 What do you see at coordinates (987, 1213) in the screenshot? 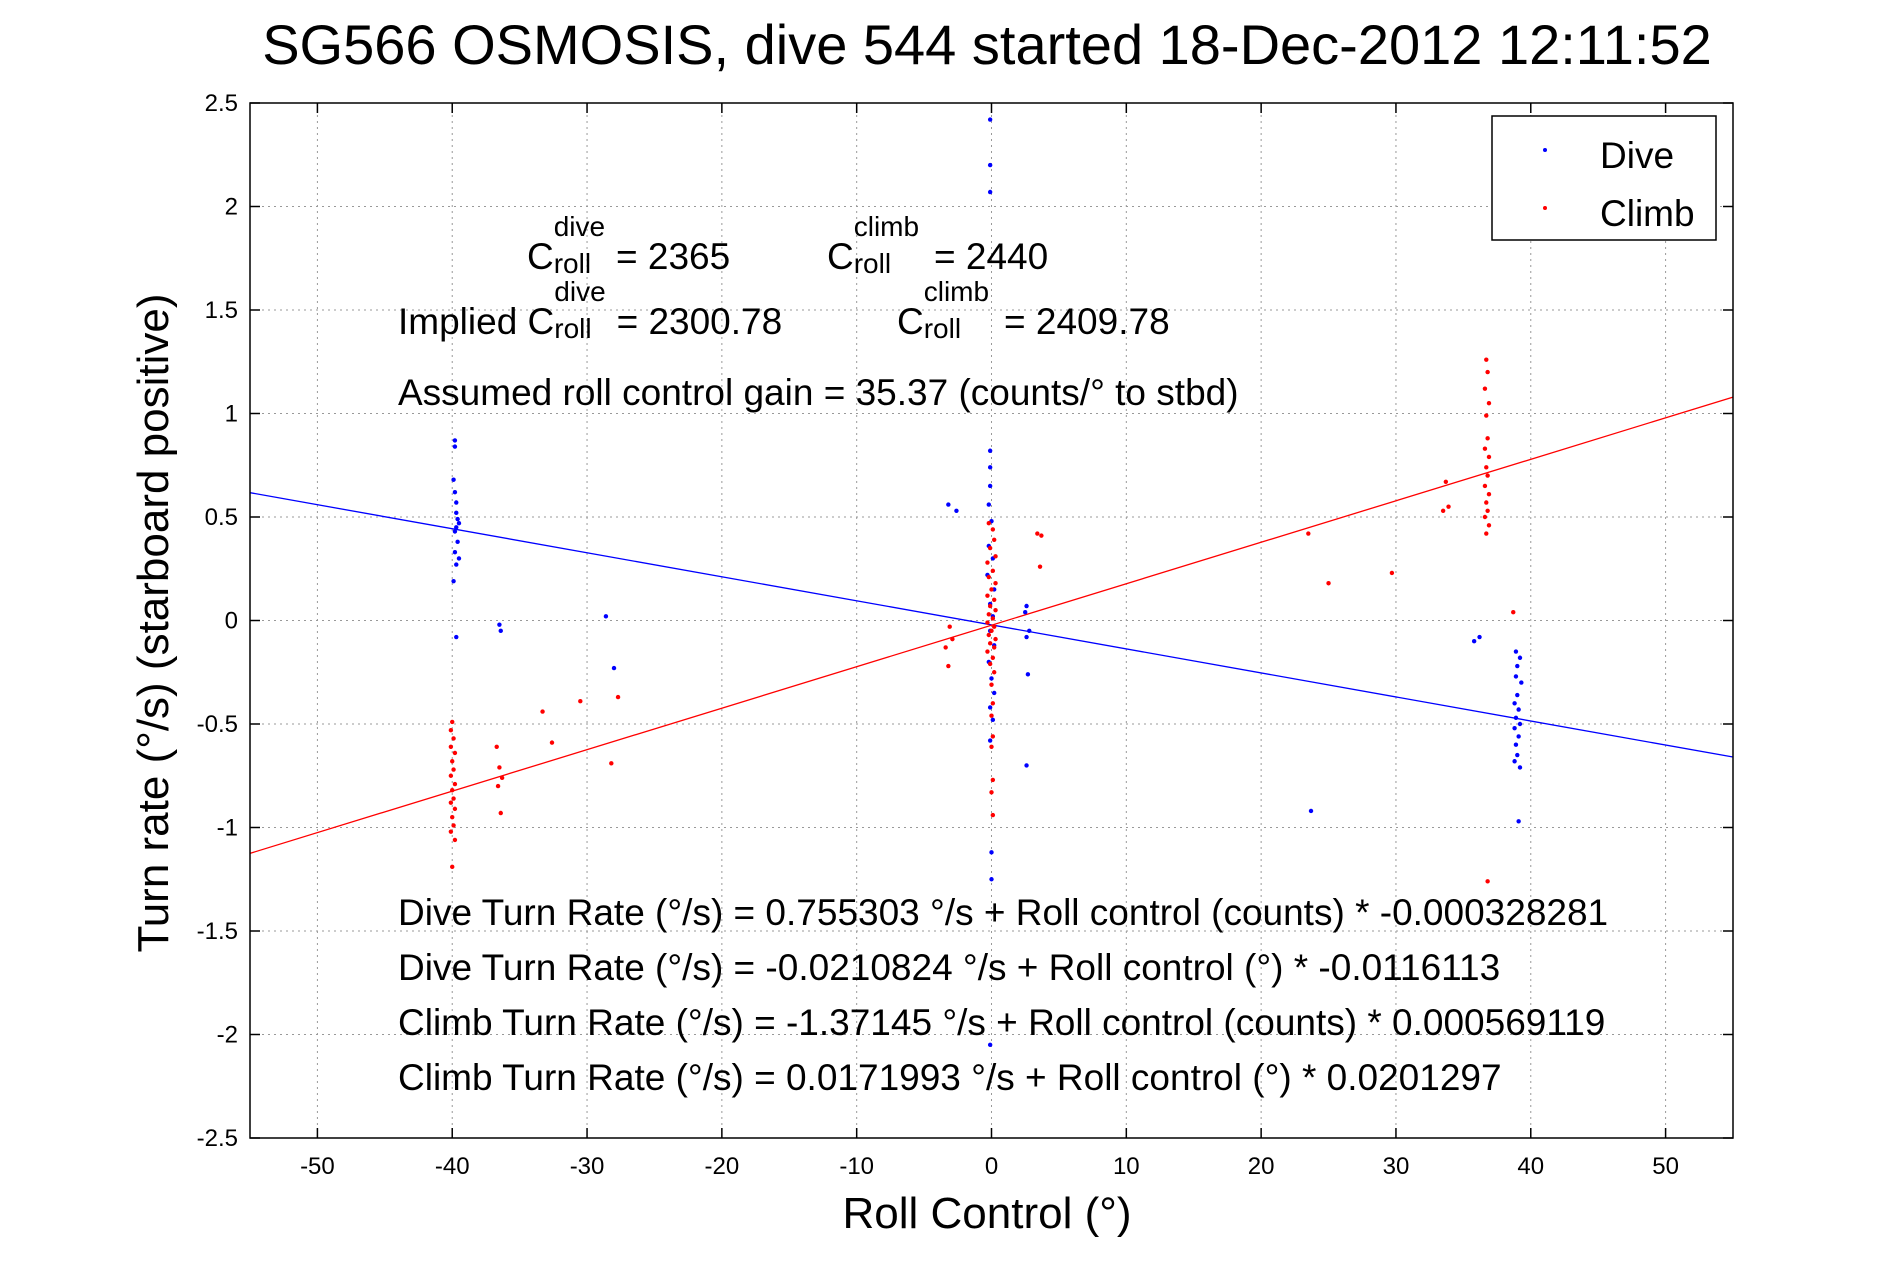
I see `x-axis-label: Roll Control (°)` at bounding box center [987, 1213].